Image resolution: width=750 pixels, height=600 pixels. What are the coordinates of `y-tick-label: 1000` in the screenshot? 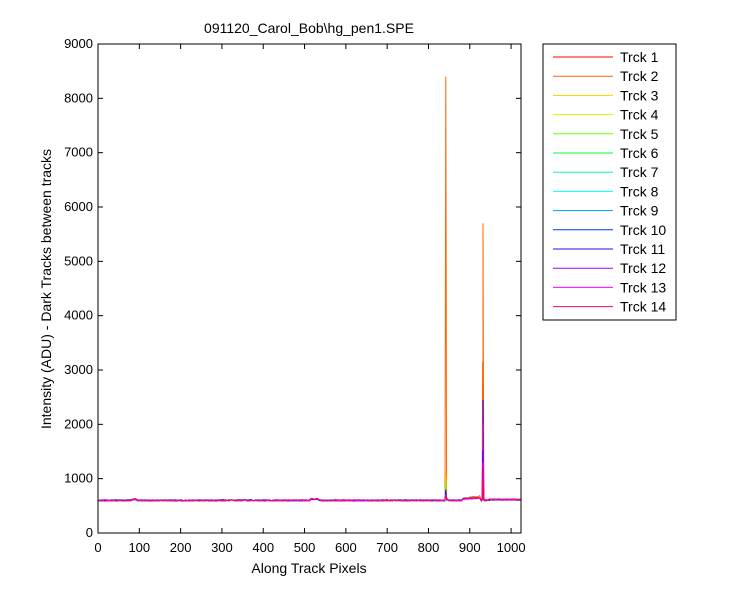 It's located at (78, 478).